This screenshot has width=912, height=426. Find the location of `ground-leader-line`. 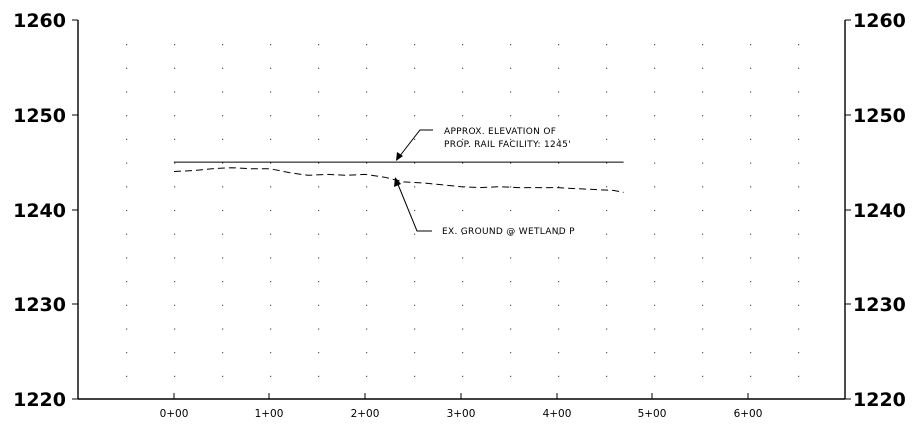

ground-leader-line is located at coordinates (414, 206).